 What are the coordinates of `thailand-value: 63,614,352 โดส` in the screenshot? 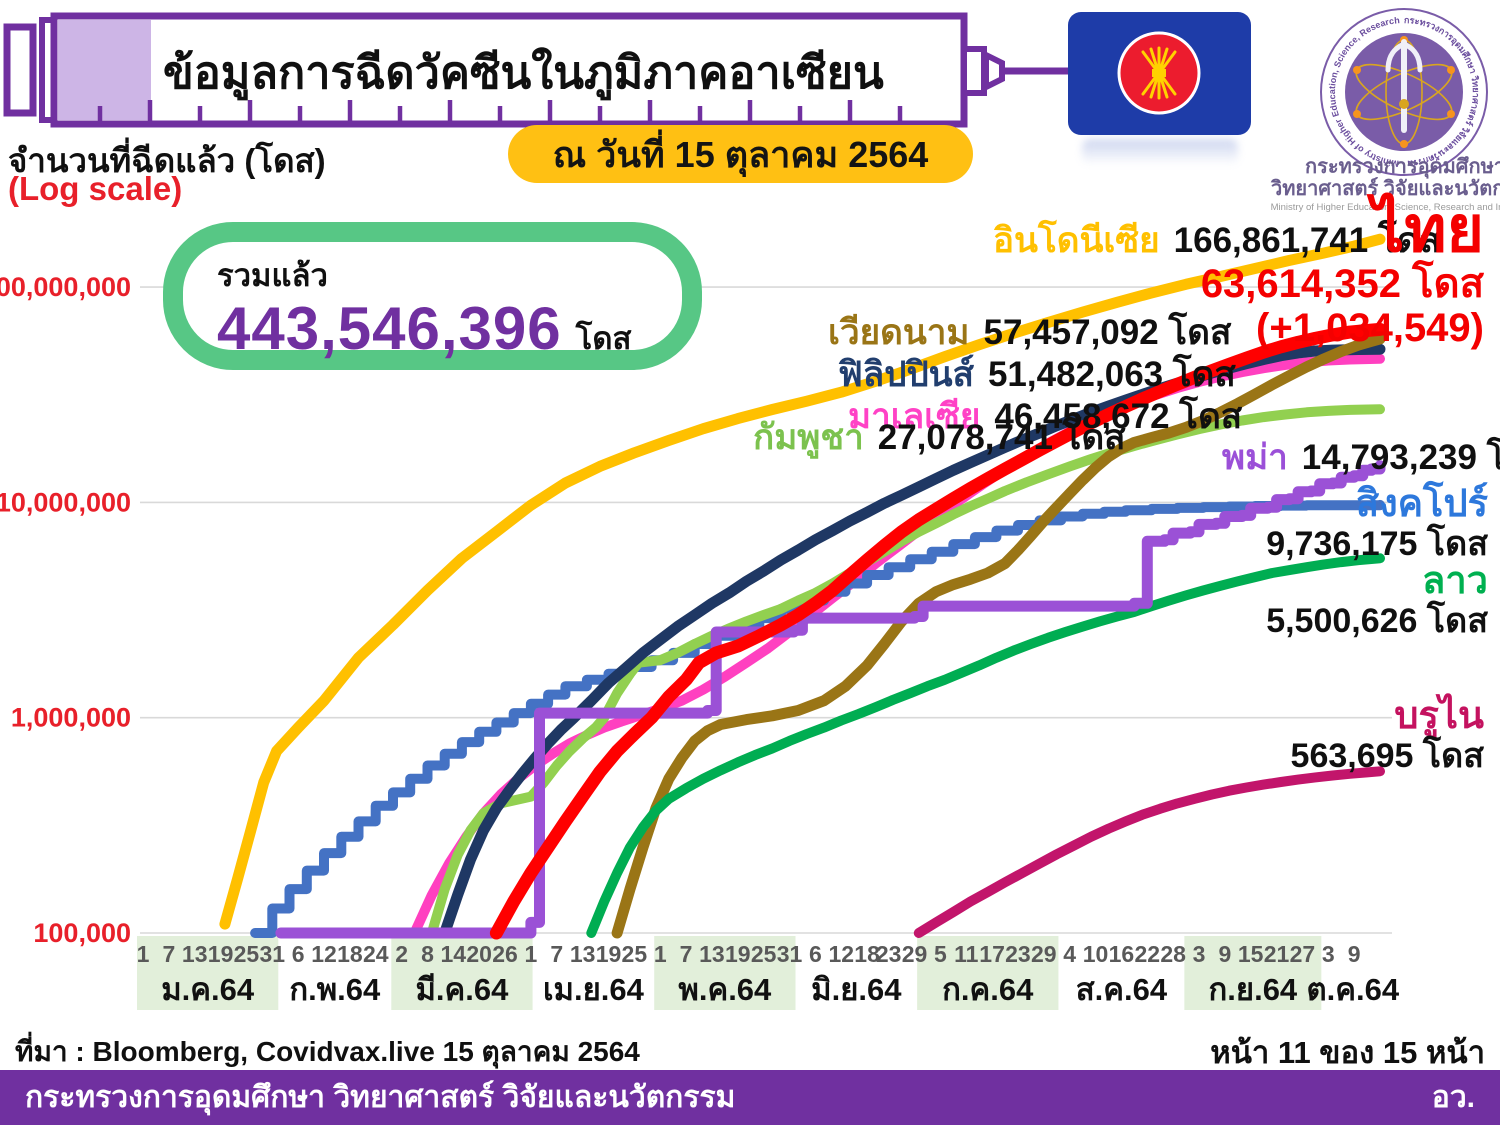 It's located at (1342, 284).